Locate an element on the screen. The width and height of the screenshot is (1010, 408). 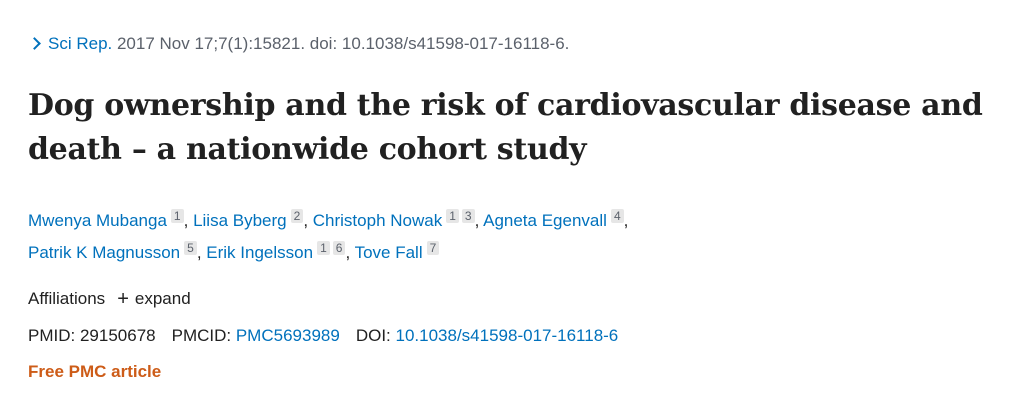
author-link: Patrik K Magnusson is located at coordinates (104, 252).